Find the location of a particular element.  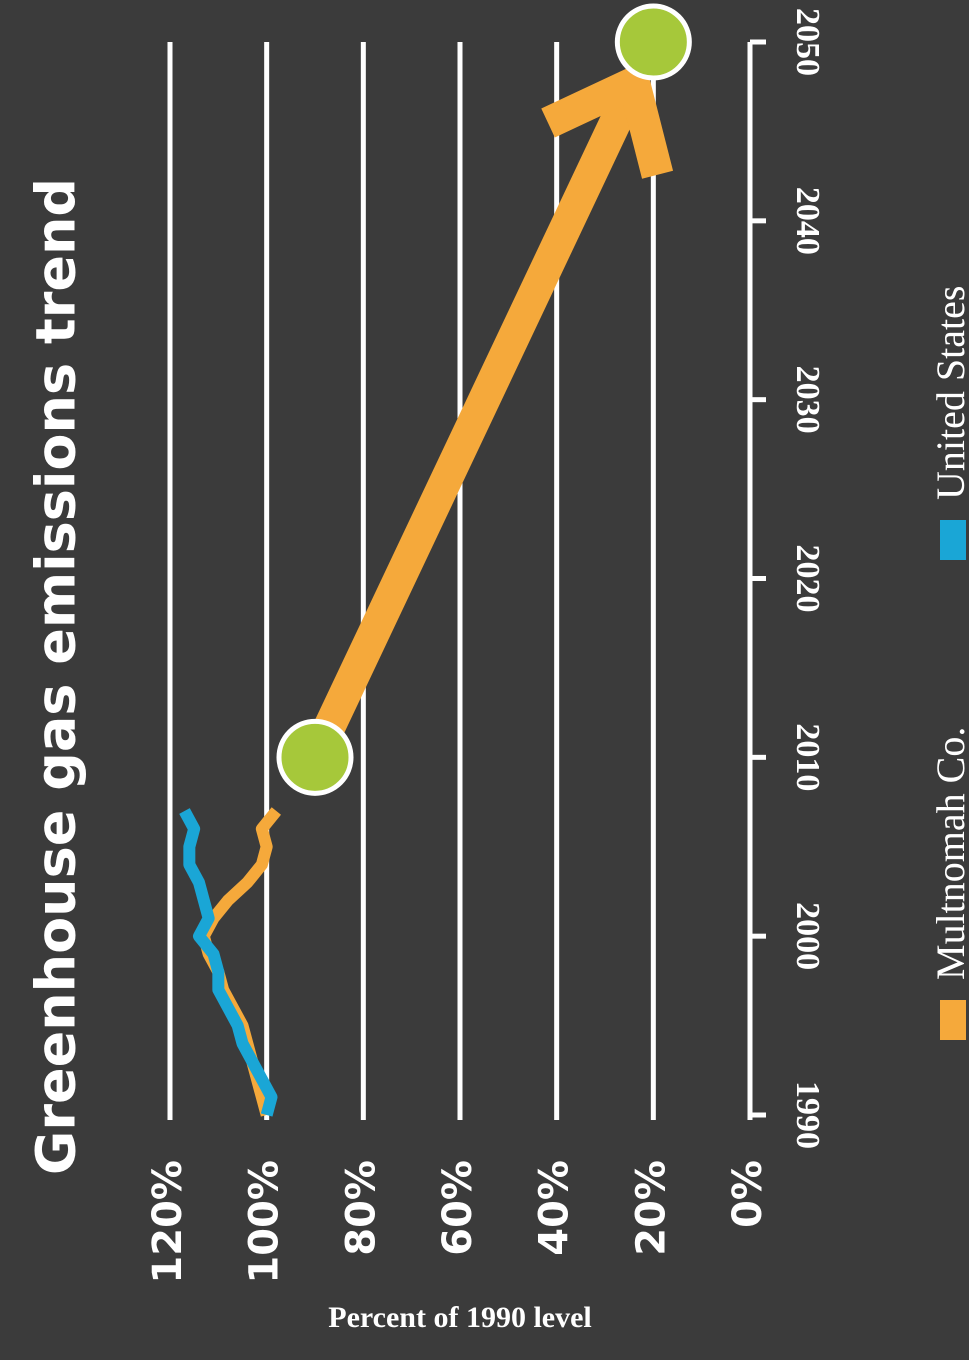

y-tick-label: 40% is located at coordinates (555, 1208).